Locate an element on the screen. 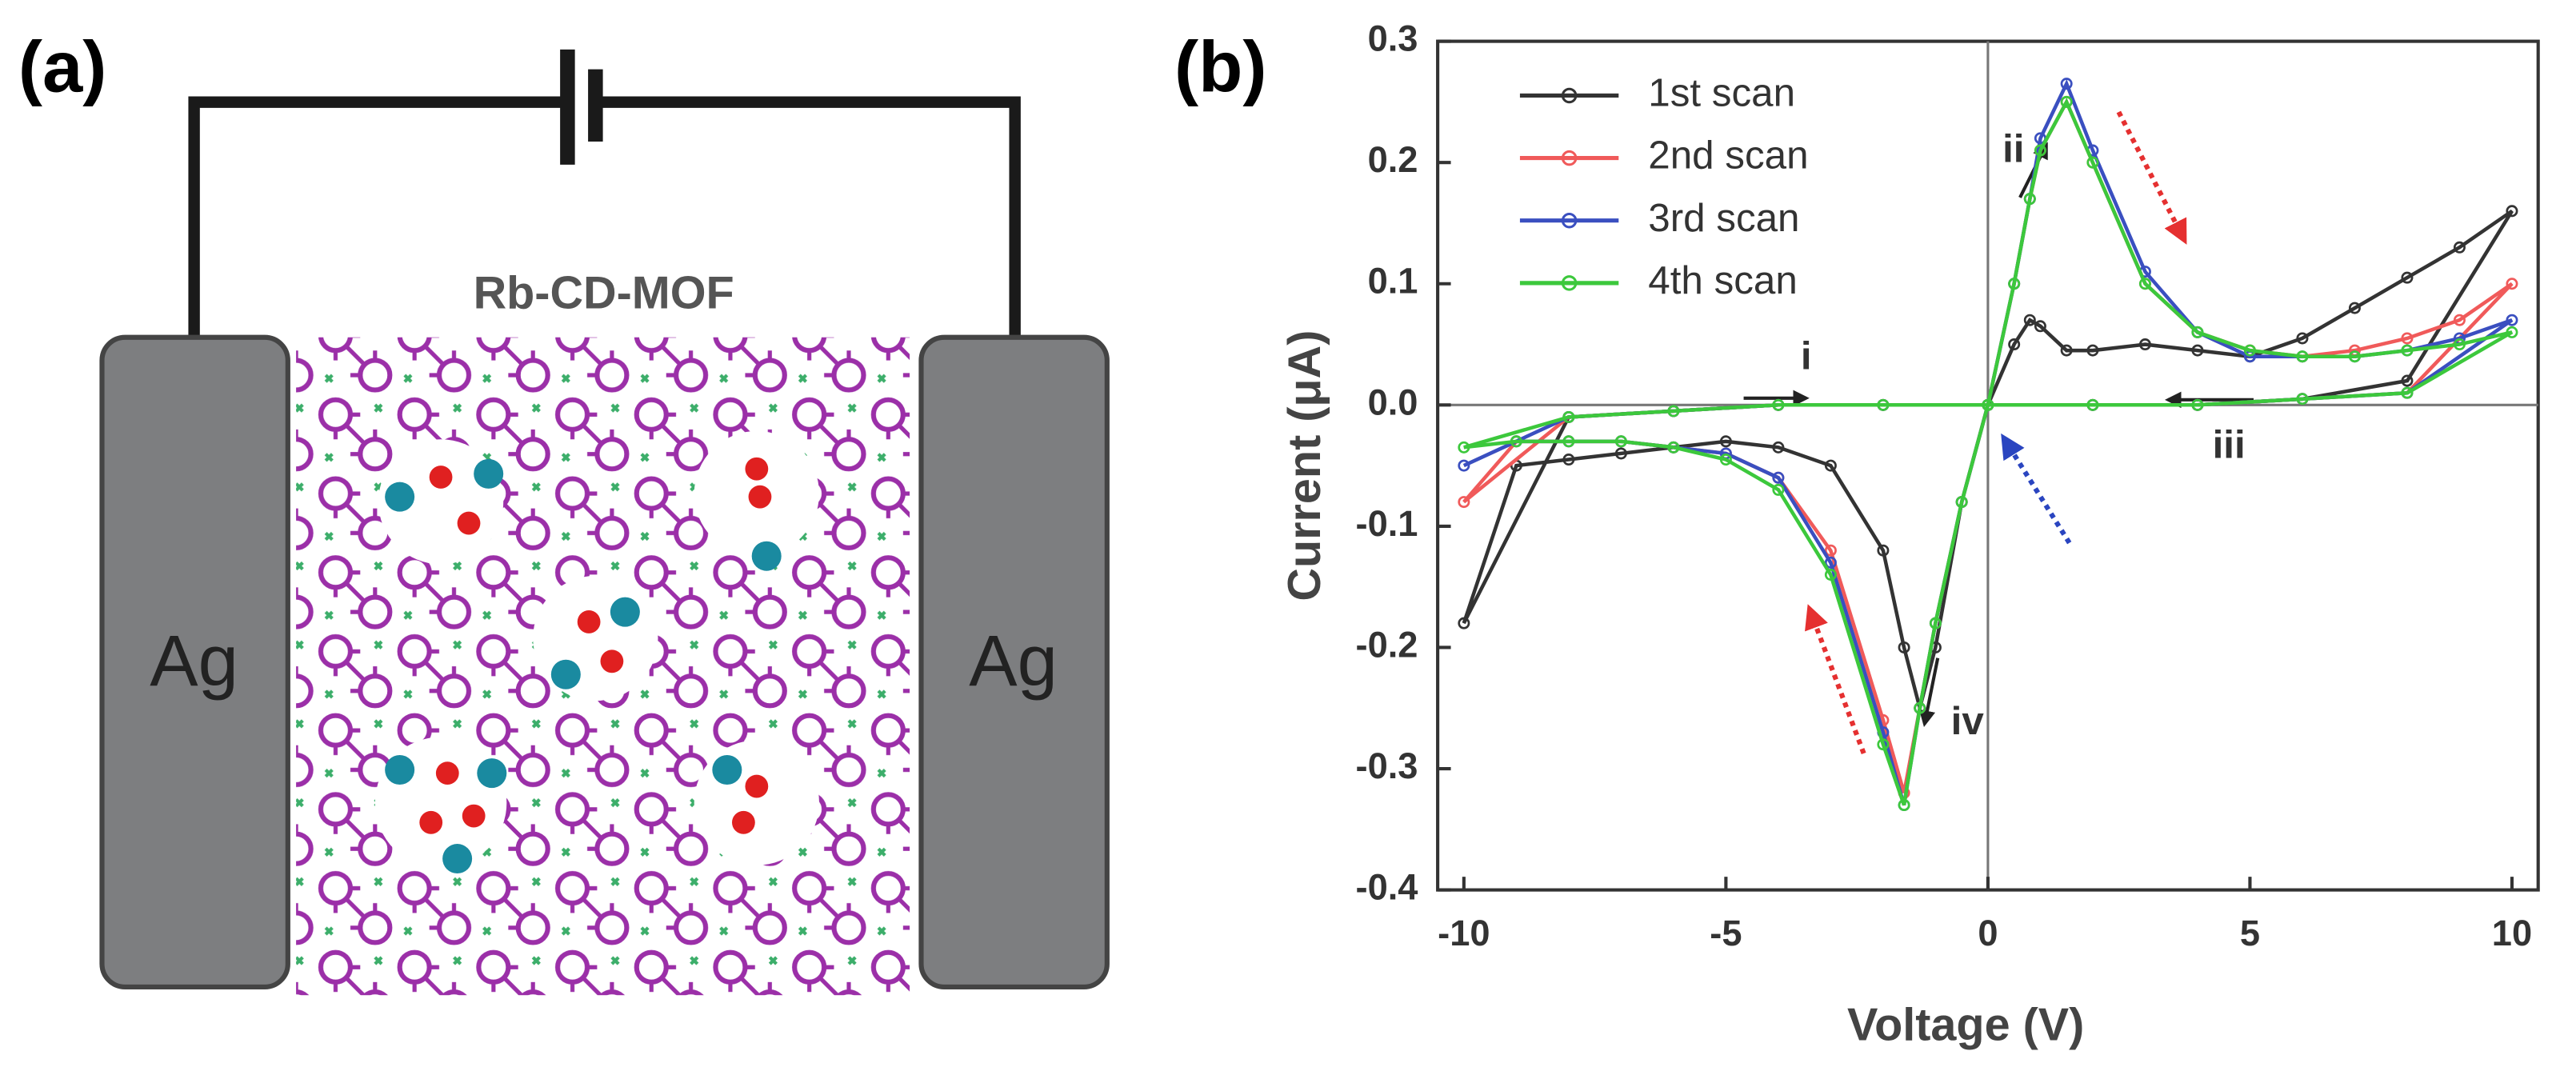  x-tick-label: -5 is located at coordinates (1726, 933).